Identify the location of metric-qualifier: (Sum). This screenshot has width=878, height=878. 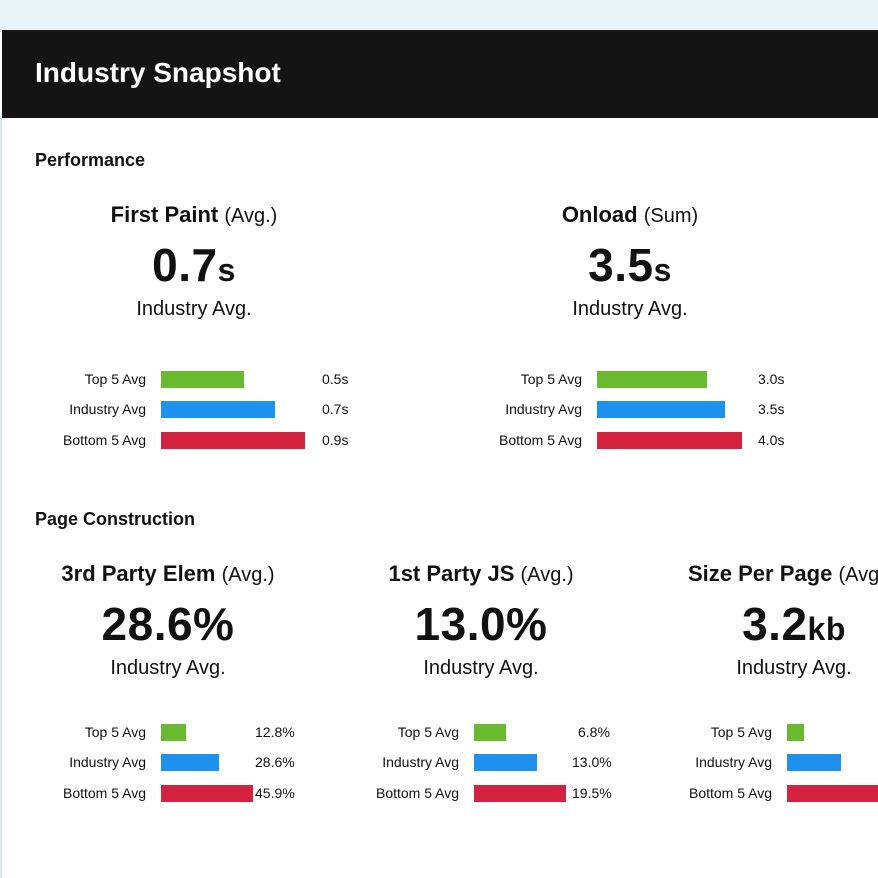
(671, 216).